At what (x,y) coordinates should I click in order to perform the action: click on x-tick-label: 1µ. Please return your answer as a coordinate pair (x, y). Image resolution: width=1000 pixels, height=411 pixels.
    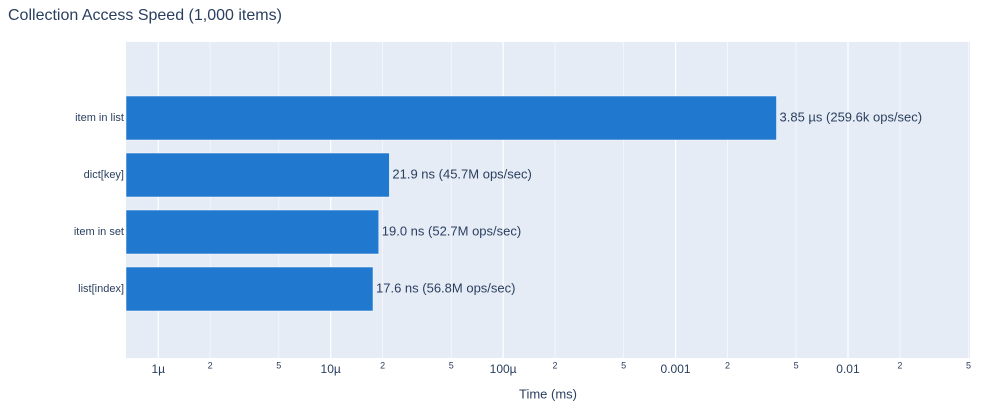
    Looking at the image, I should click on (158, 369).